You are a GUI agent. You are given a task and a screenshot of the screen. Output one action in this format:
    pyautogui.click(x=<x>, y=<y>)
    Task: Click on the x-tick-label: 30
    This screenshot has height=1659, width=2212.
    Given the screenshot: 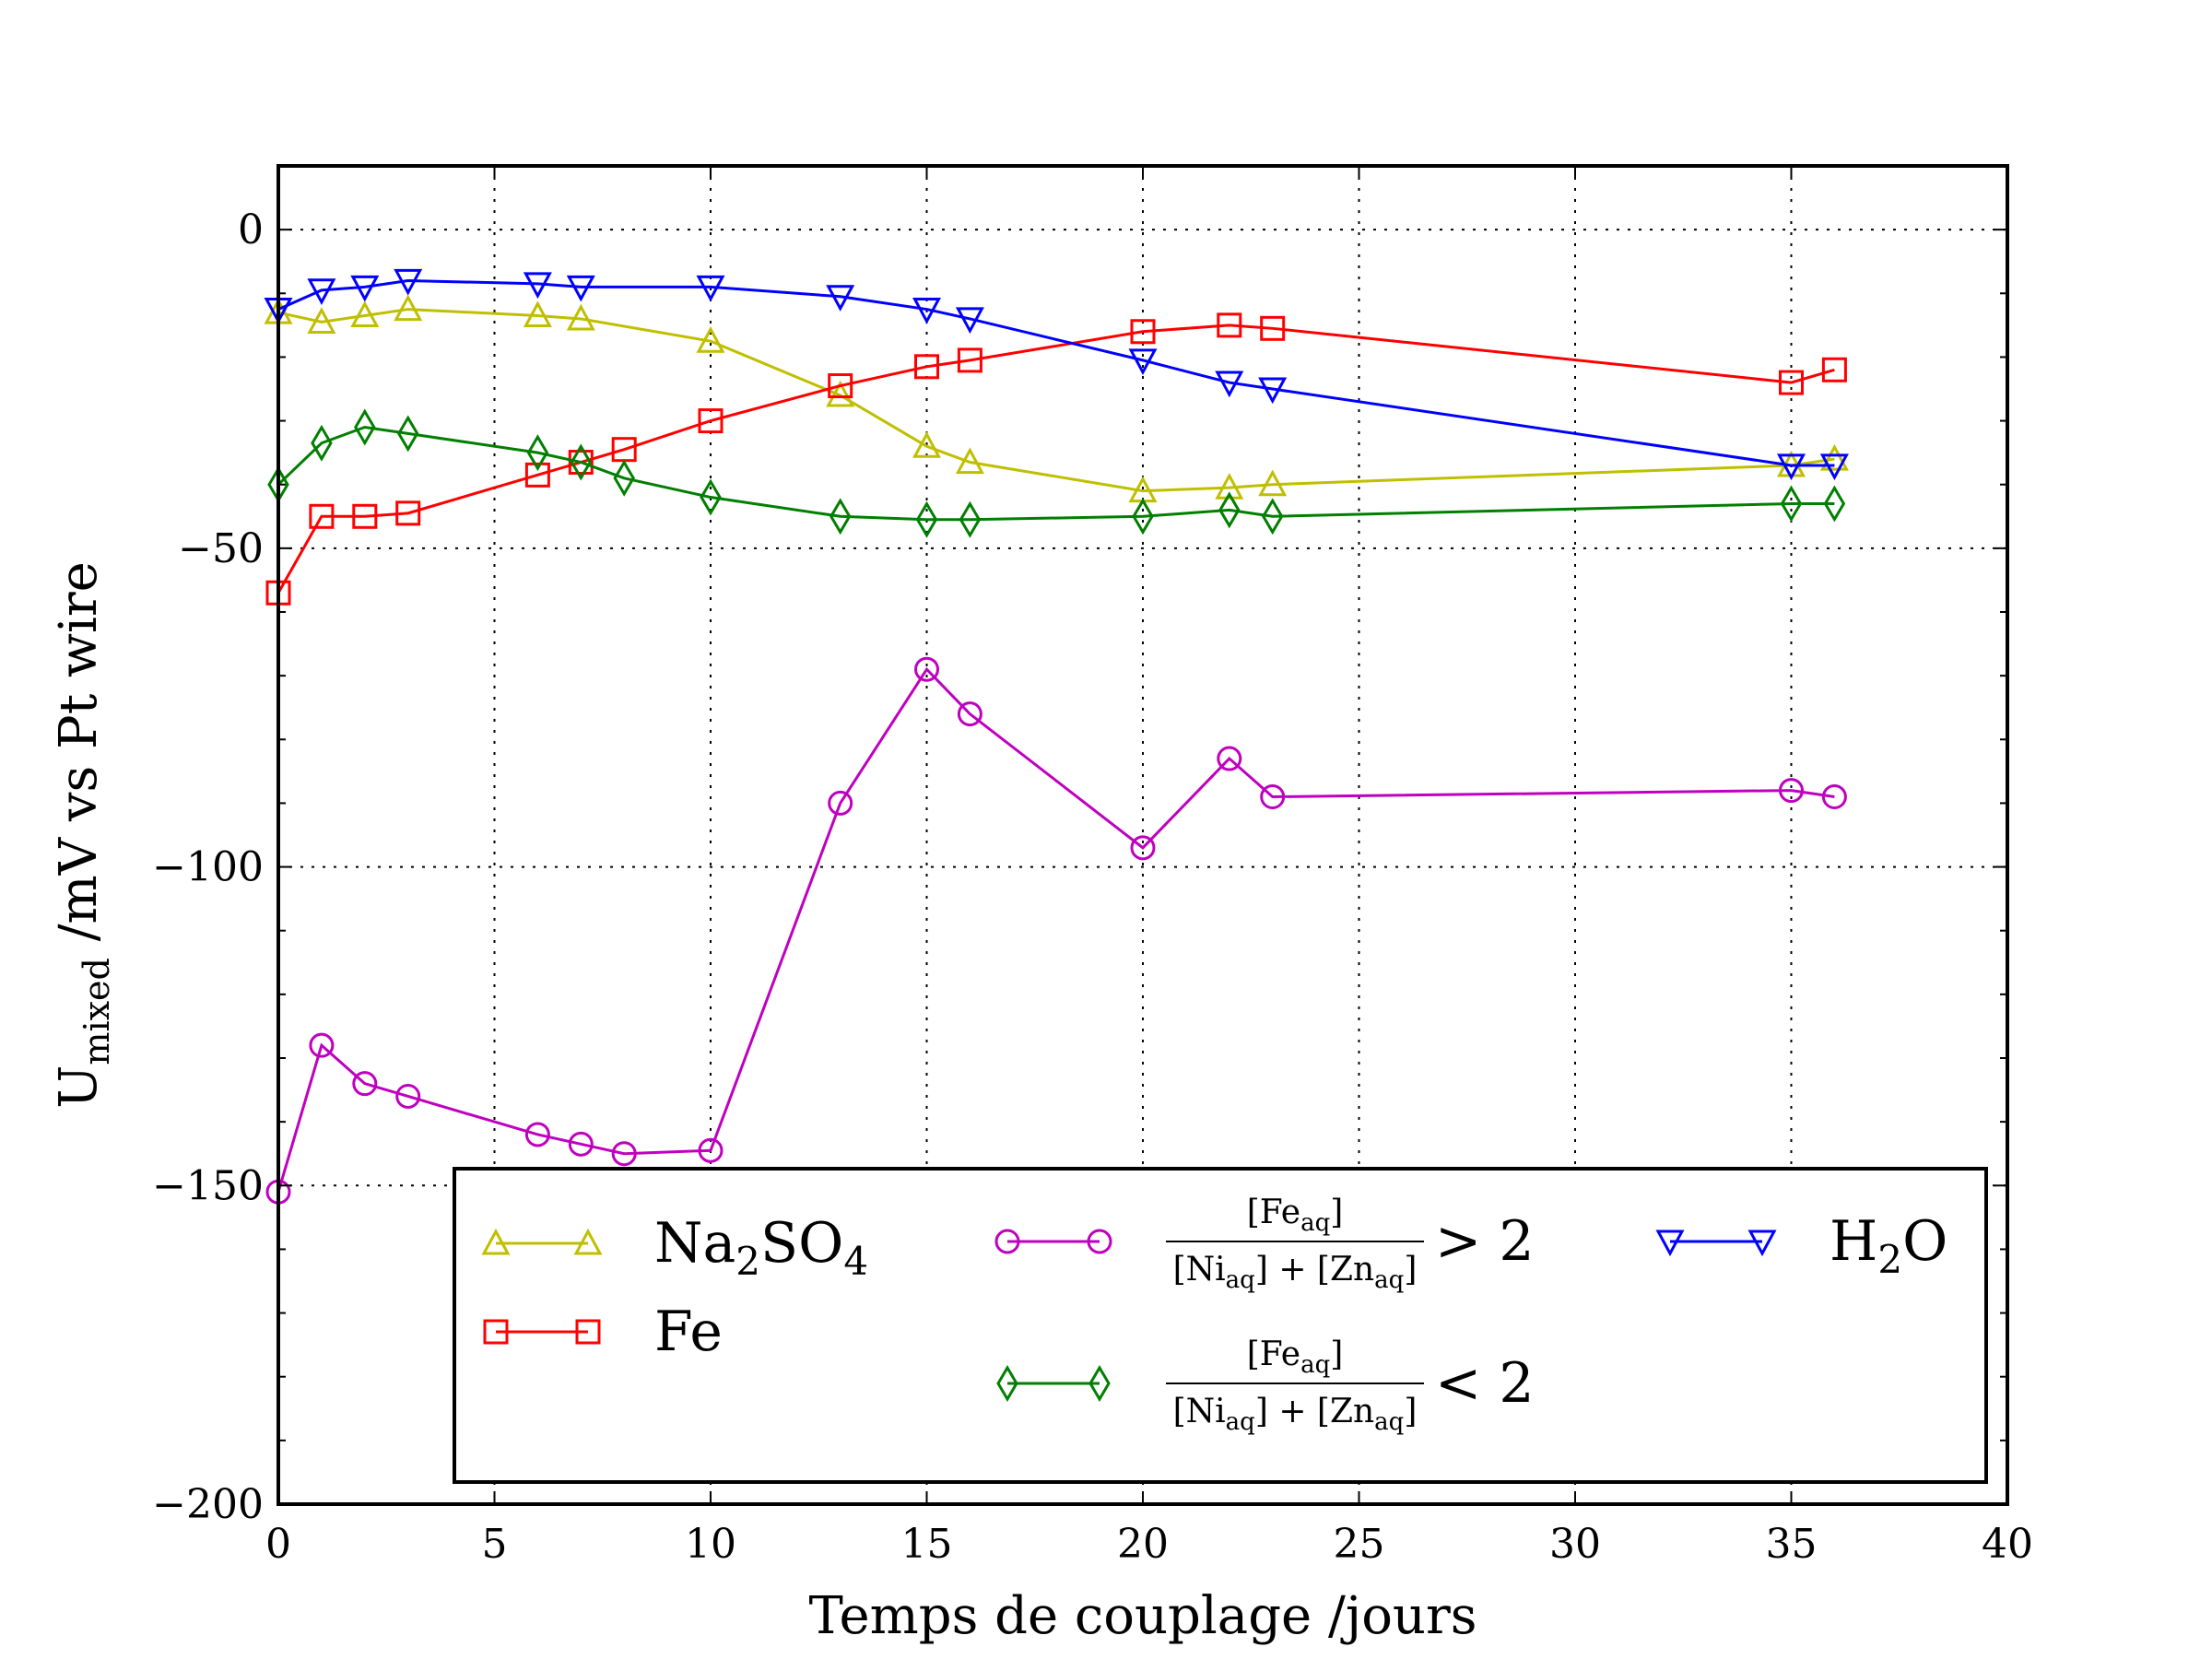 What is the action you would take?
    pyautogui.click(x=1575, y=1544)
    